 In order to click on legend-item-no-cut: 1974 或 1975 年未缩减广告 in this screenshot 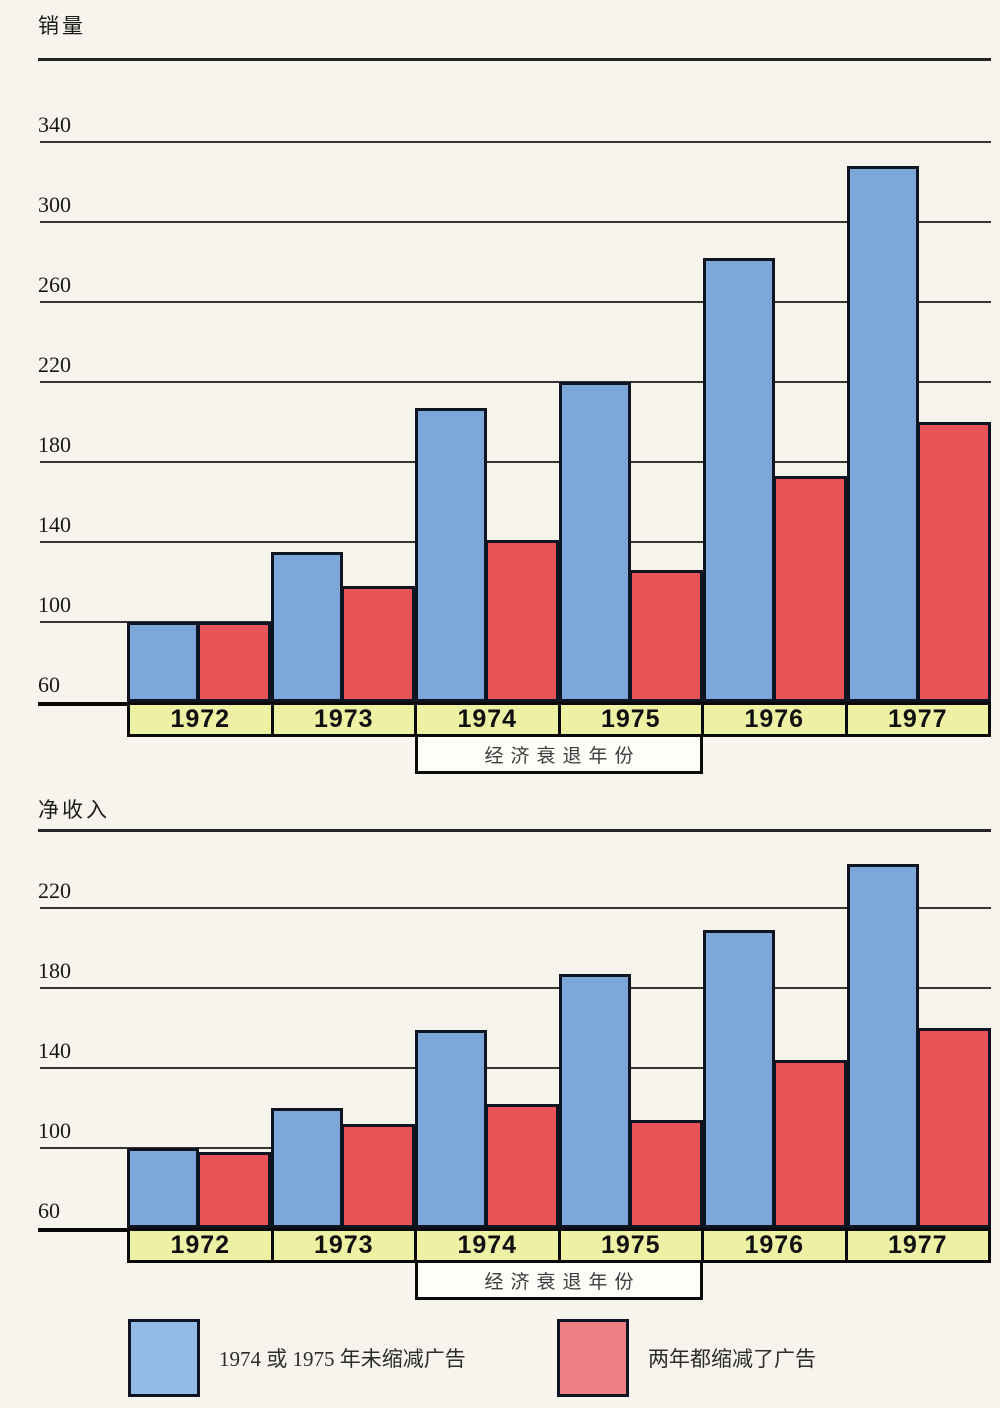, I will do `click(297, 1358)`.